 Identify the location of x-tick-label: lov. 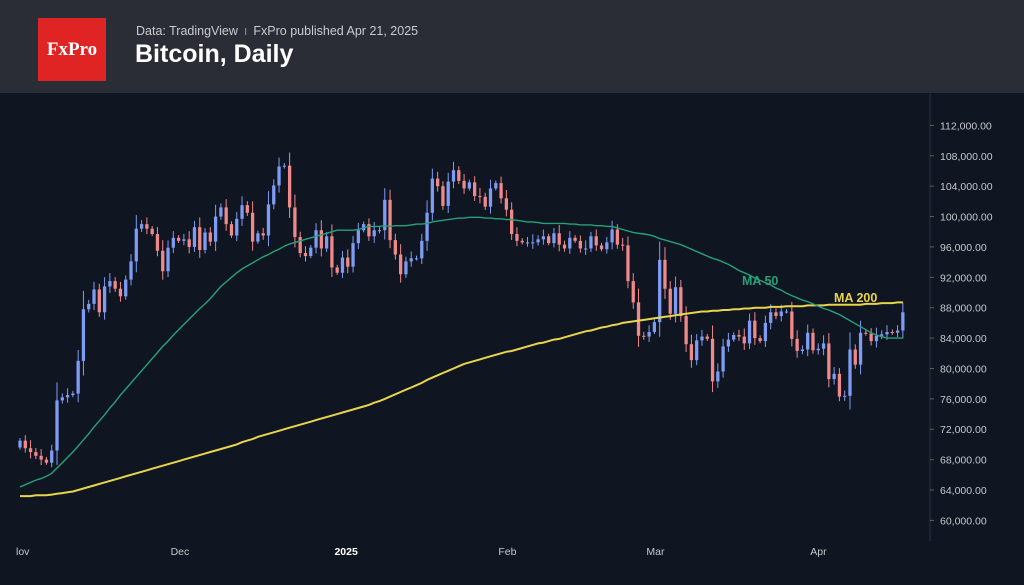
(23, 552).